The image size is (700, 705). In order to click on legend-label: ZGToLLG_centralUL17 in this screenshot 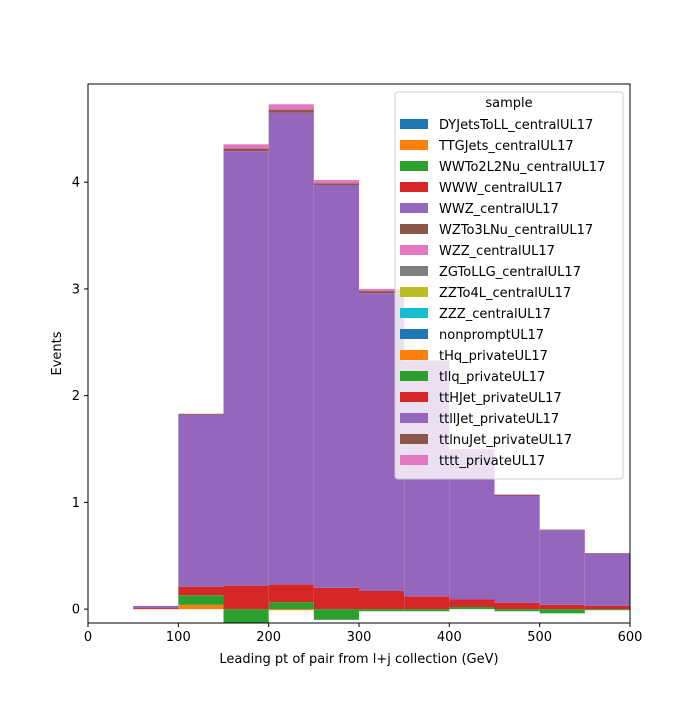, I will do `click(510, 272)`.